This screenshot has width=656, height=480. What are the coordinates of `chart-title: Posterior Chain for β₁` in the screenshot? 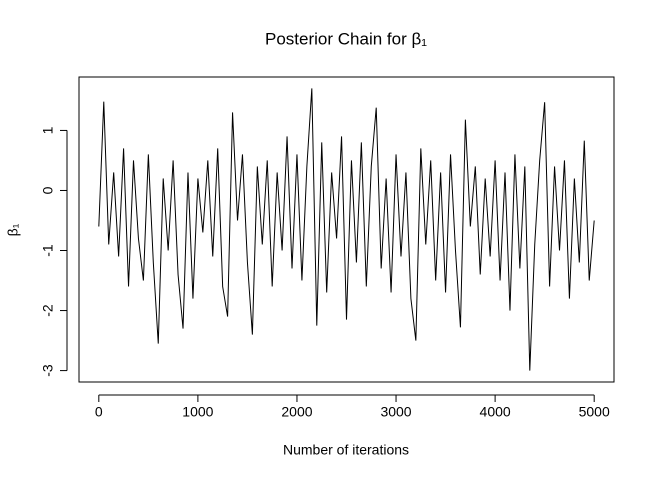 It's located at (346, 38).